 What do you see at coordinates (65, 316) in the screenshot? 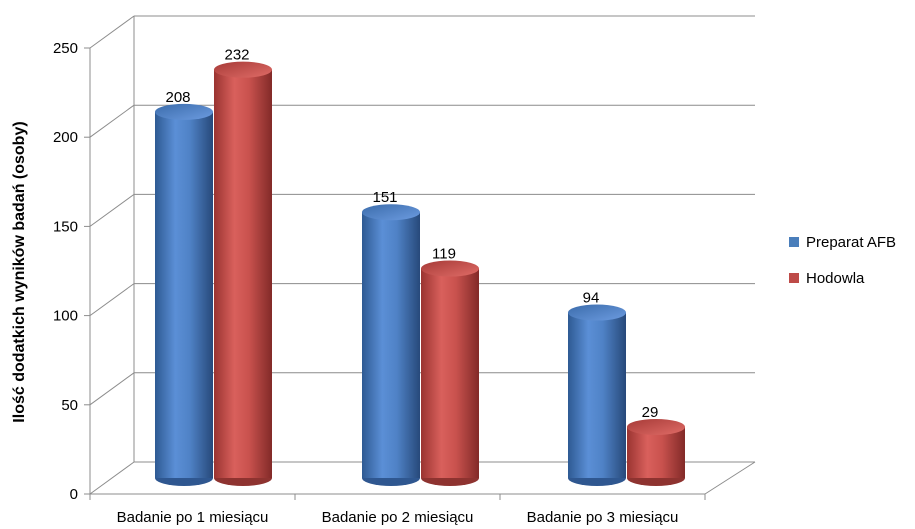
I see `y-tick-label: 100` at bounding box center [65, 316].